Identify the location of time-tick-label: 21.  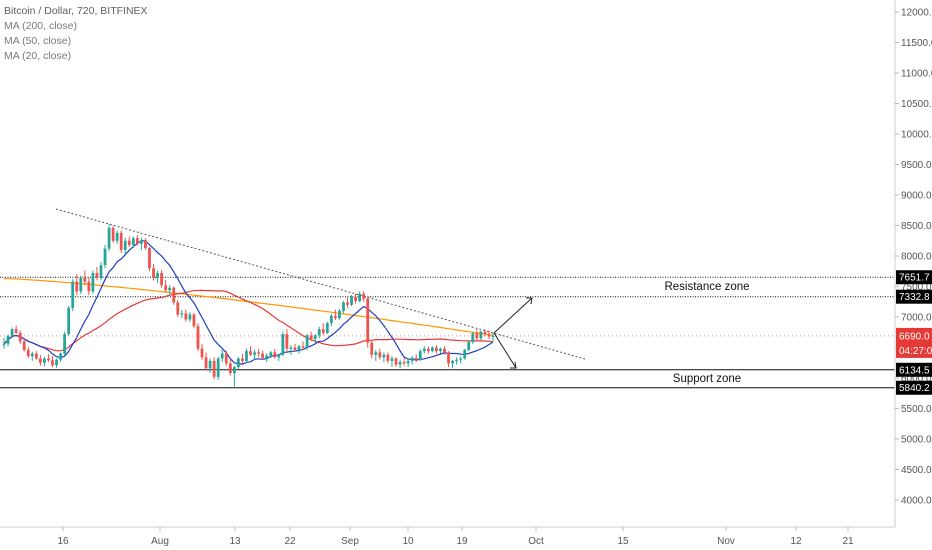
(848, 541).